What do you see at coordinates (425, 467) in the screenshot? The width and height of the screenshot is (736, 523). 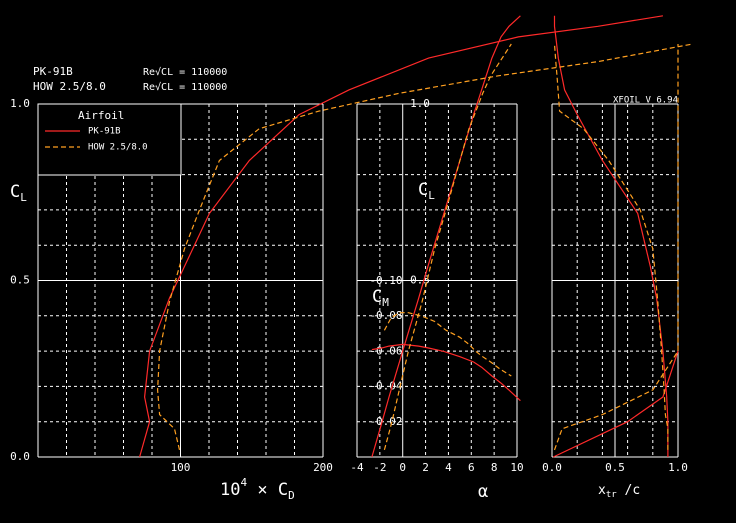 I see `x-tick-label: 2` at bounding box center [425, 467].